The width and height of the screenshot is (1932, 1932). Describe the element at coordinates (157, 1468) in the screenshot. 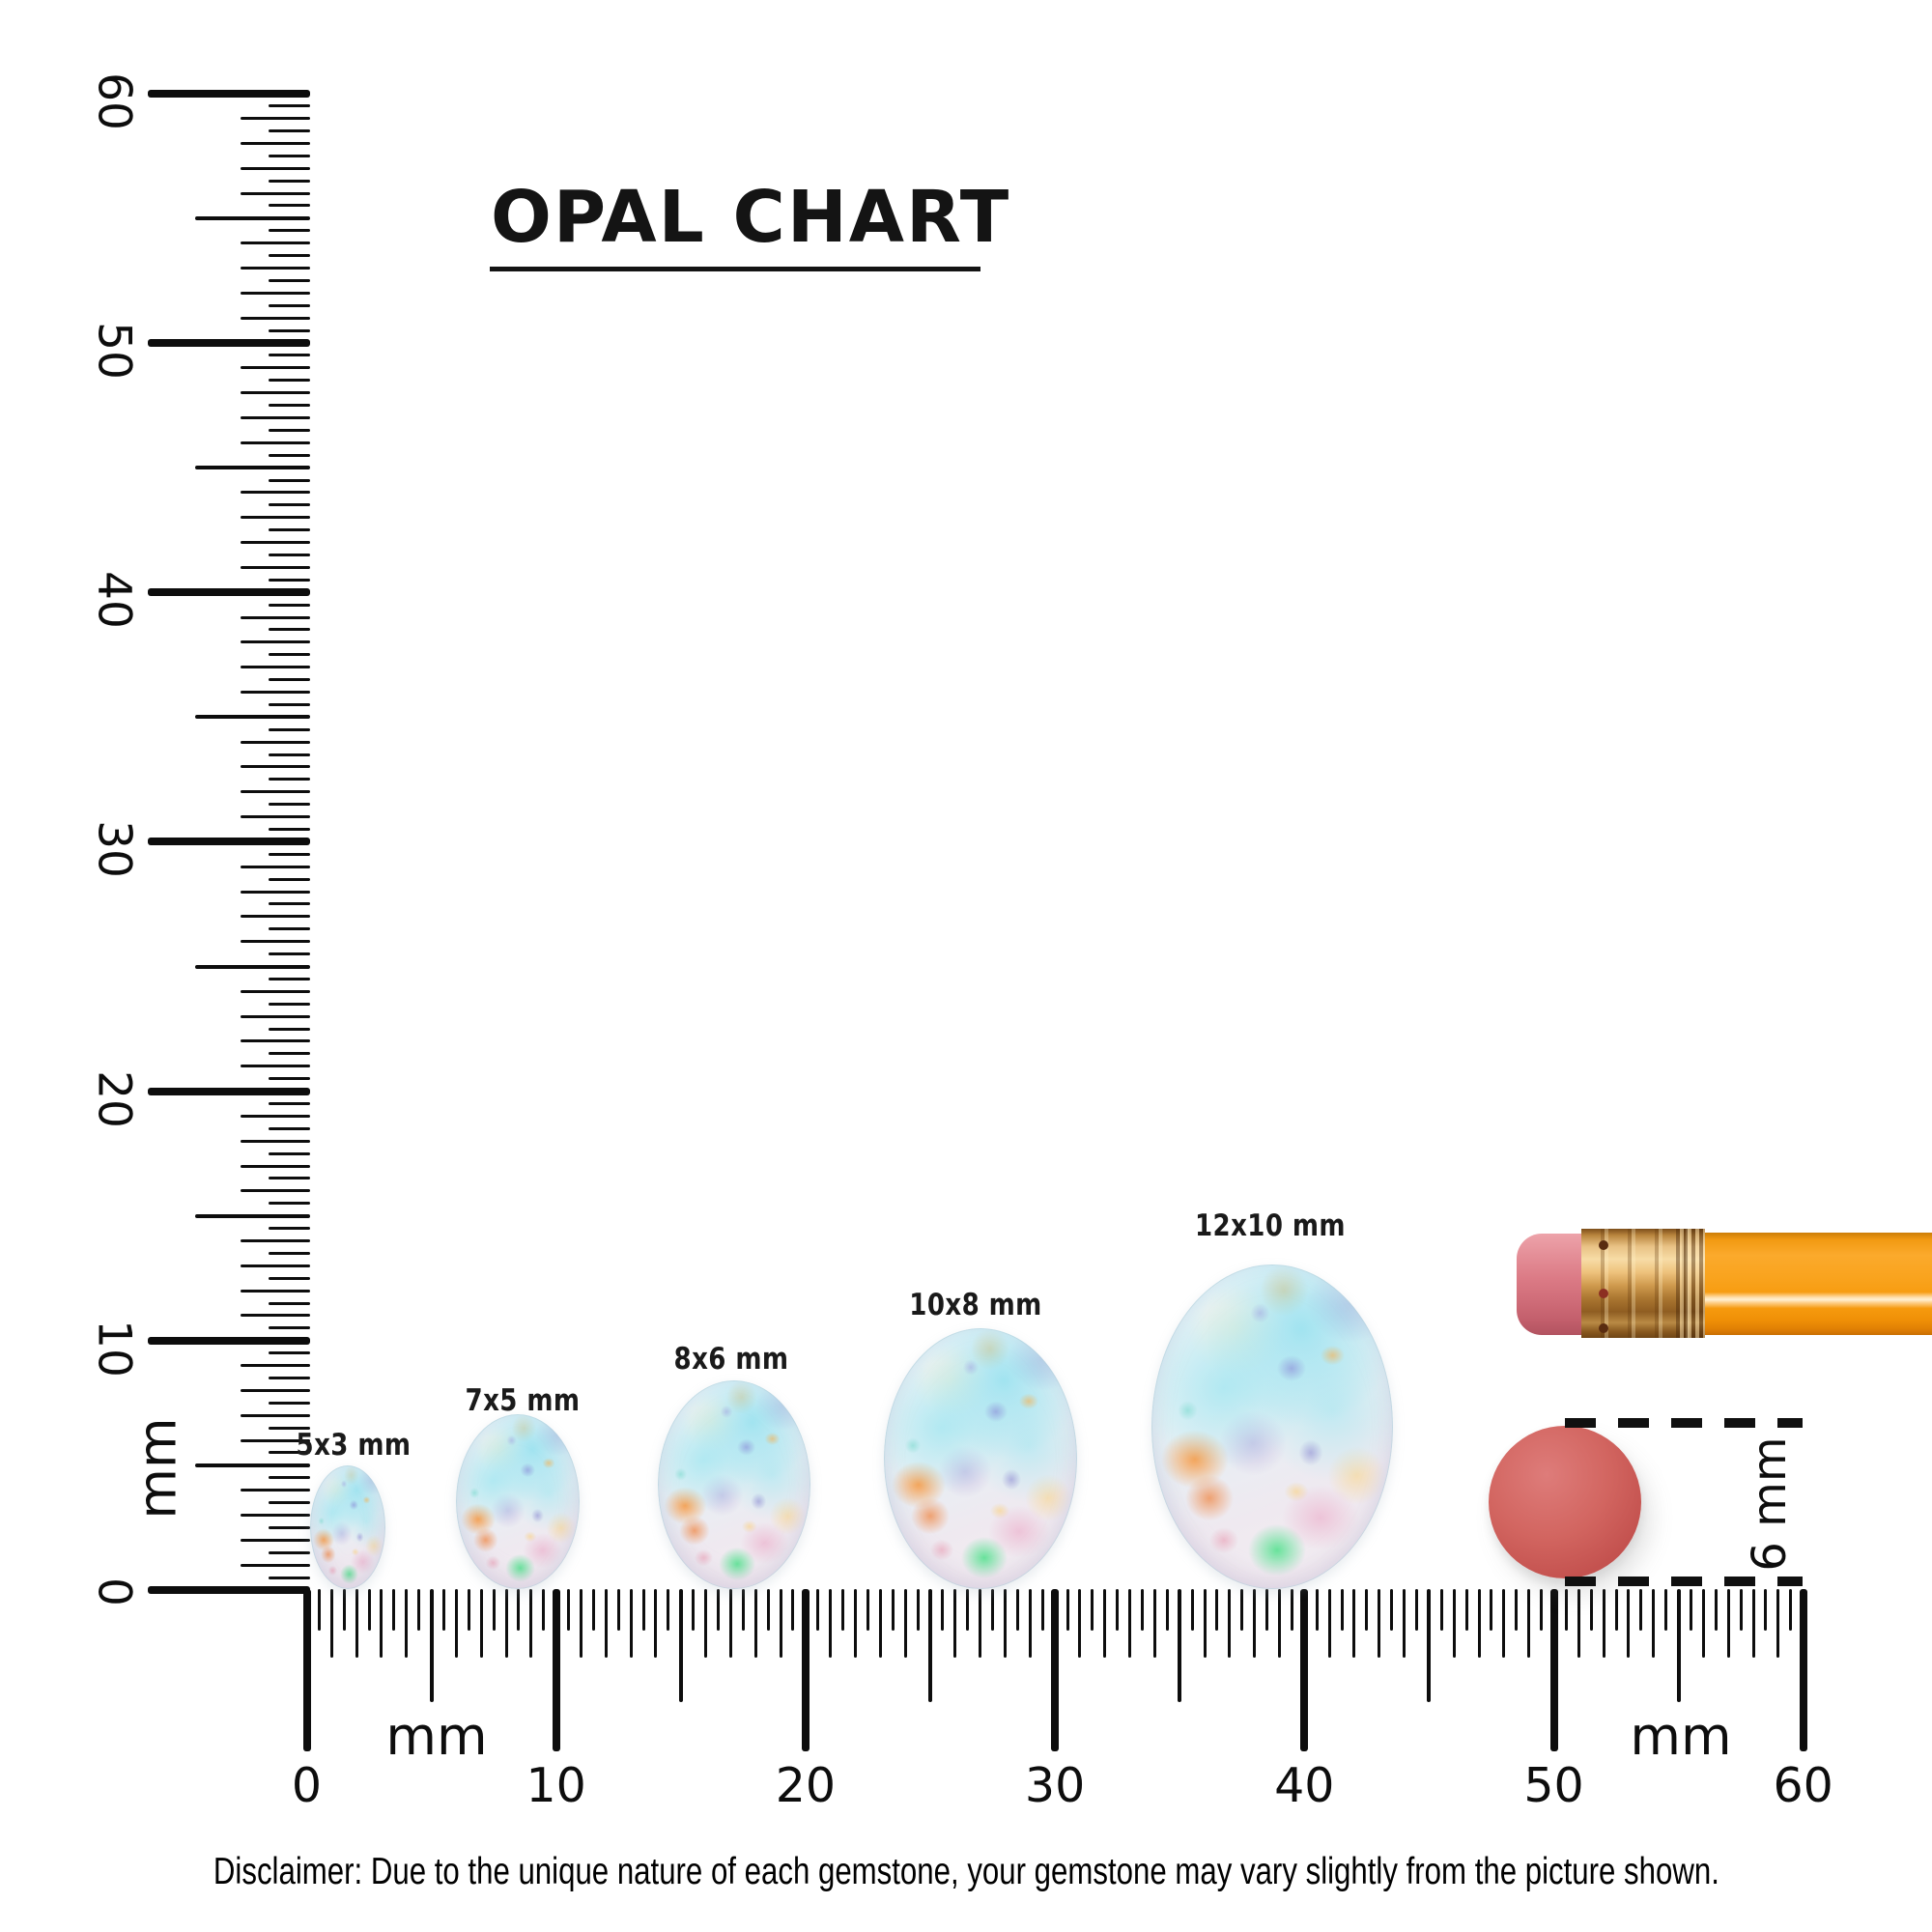

I see `vertical-ruler-unit-label: mm` at that location.